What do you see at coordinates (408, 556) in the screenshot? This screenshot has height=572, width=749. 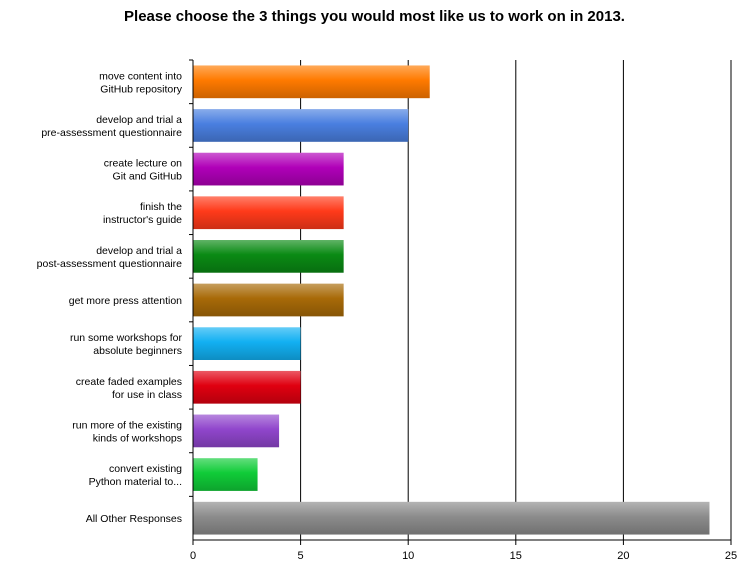 I see `x-tick-label: 10` at bounding box center [408, 556].